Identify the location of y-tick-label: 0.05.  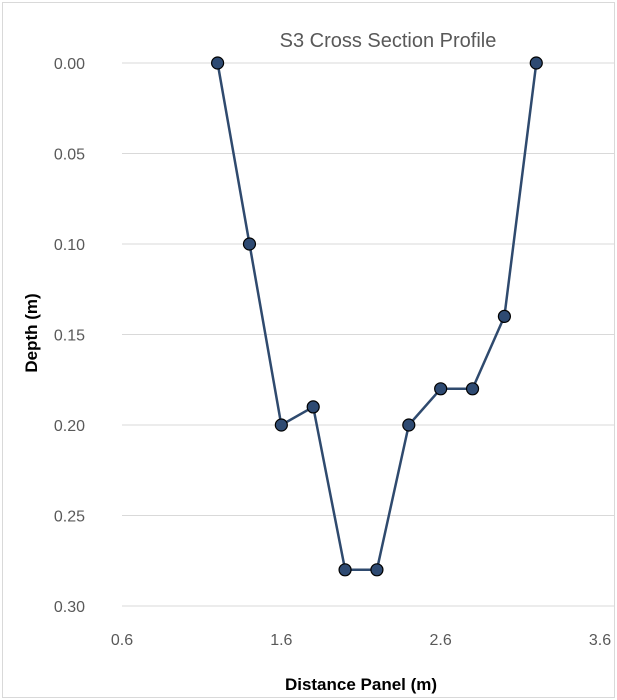
(69, 155).